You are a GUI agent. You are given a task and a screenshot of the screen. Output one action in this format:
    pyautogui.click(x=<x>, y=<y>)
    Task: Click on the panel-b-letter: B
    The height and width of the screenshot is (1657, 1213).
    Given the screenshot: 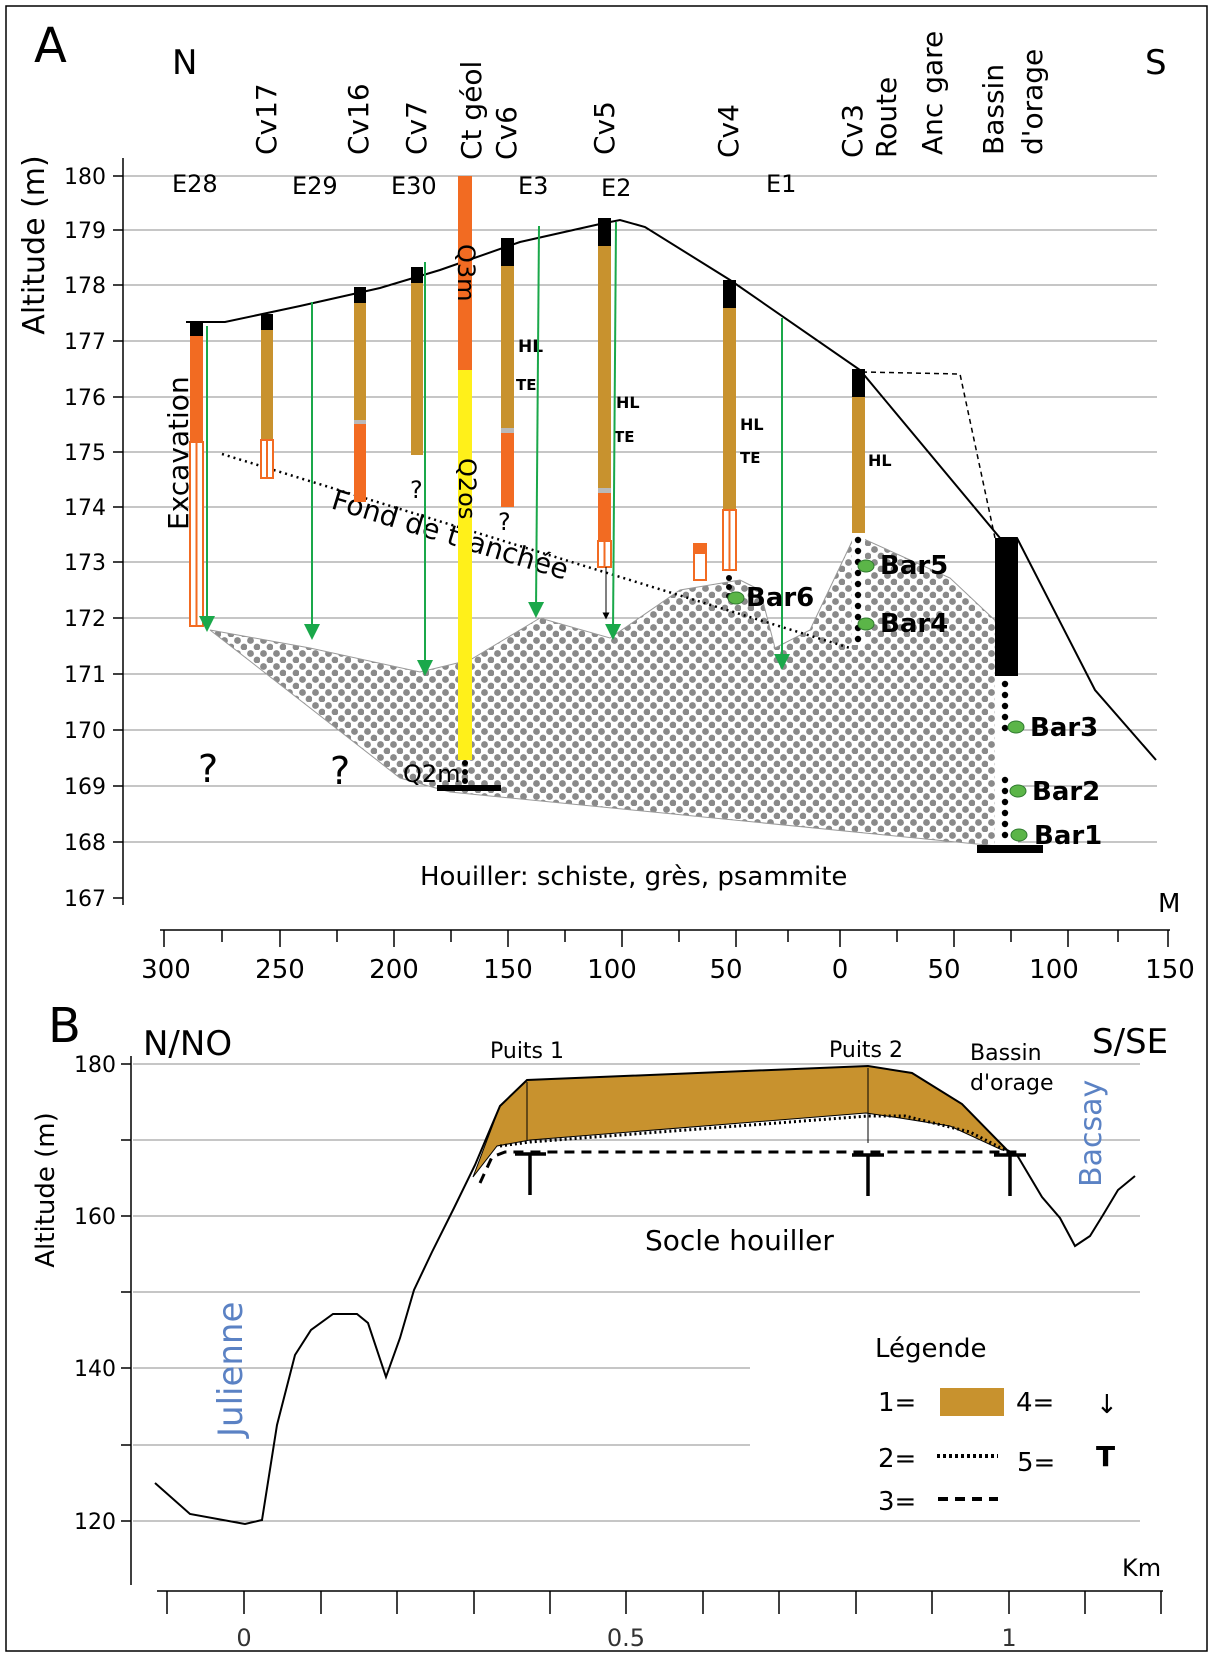 What is the action you would take?
    pyautogui.click(x=64, y=1026)
    